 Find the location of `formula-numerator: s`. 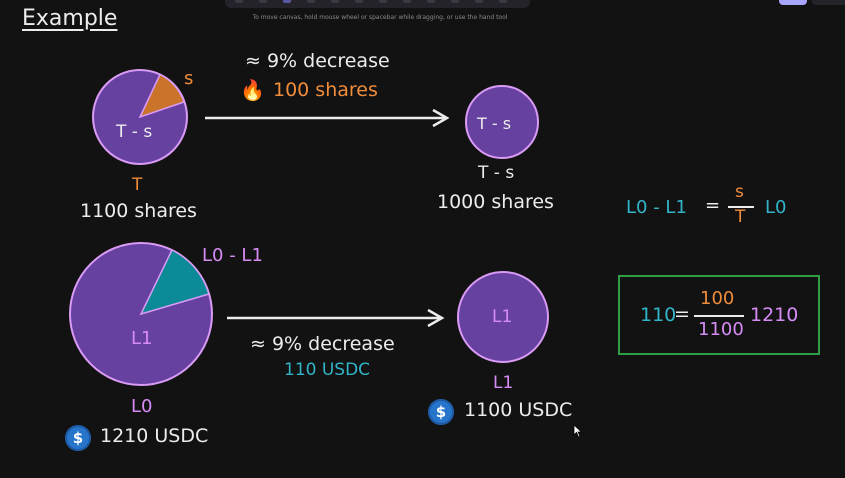

formula-numerator: s is located at coordinates (739, 192).